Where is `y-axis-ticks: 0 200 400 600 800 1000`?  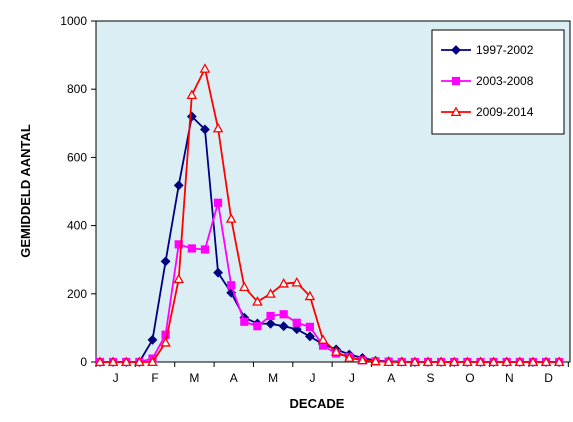
y-axis-ticks: 0 200 400 600 800 1000 is located at coordinates (78, 191).